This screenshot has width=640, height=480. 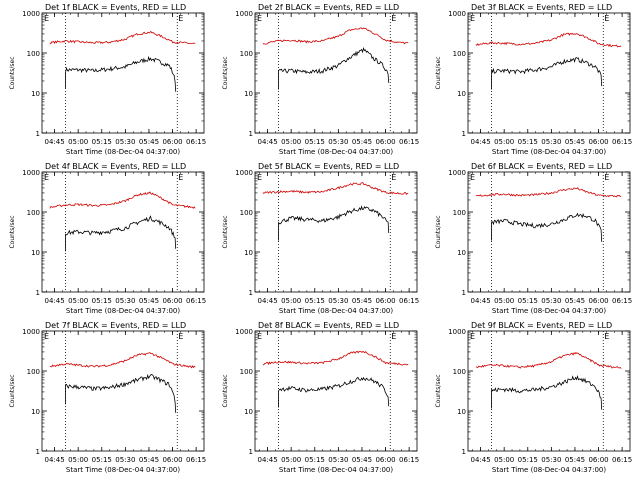 What do you see at coordinates (115, 7) in the screenshot?
I see `chart-title: Det 1f BLACK = Events, RED = LLD` at bounding box center [115, 7].